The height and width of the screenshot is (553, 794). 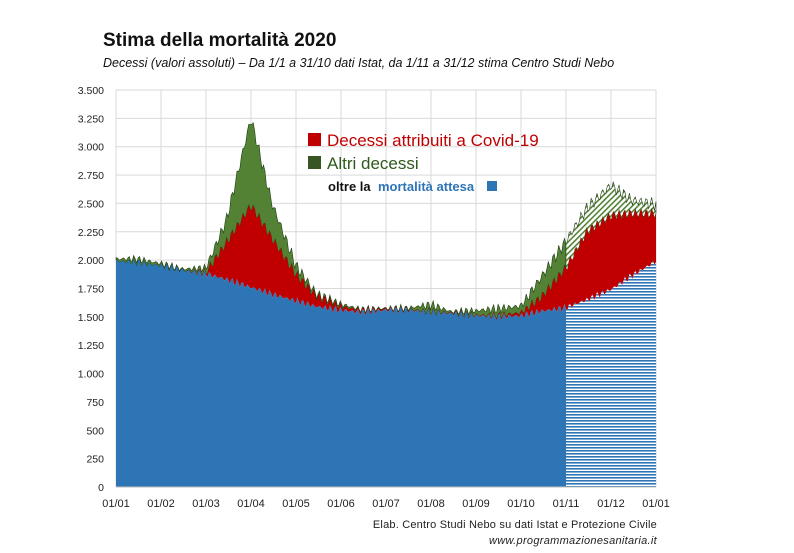 What do you see at coordinates (91, 148) in the screenshot?
I see `y-tick-label: 3.000` at bounding box center [91, 148].